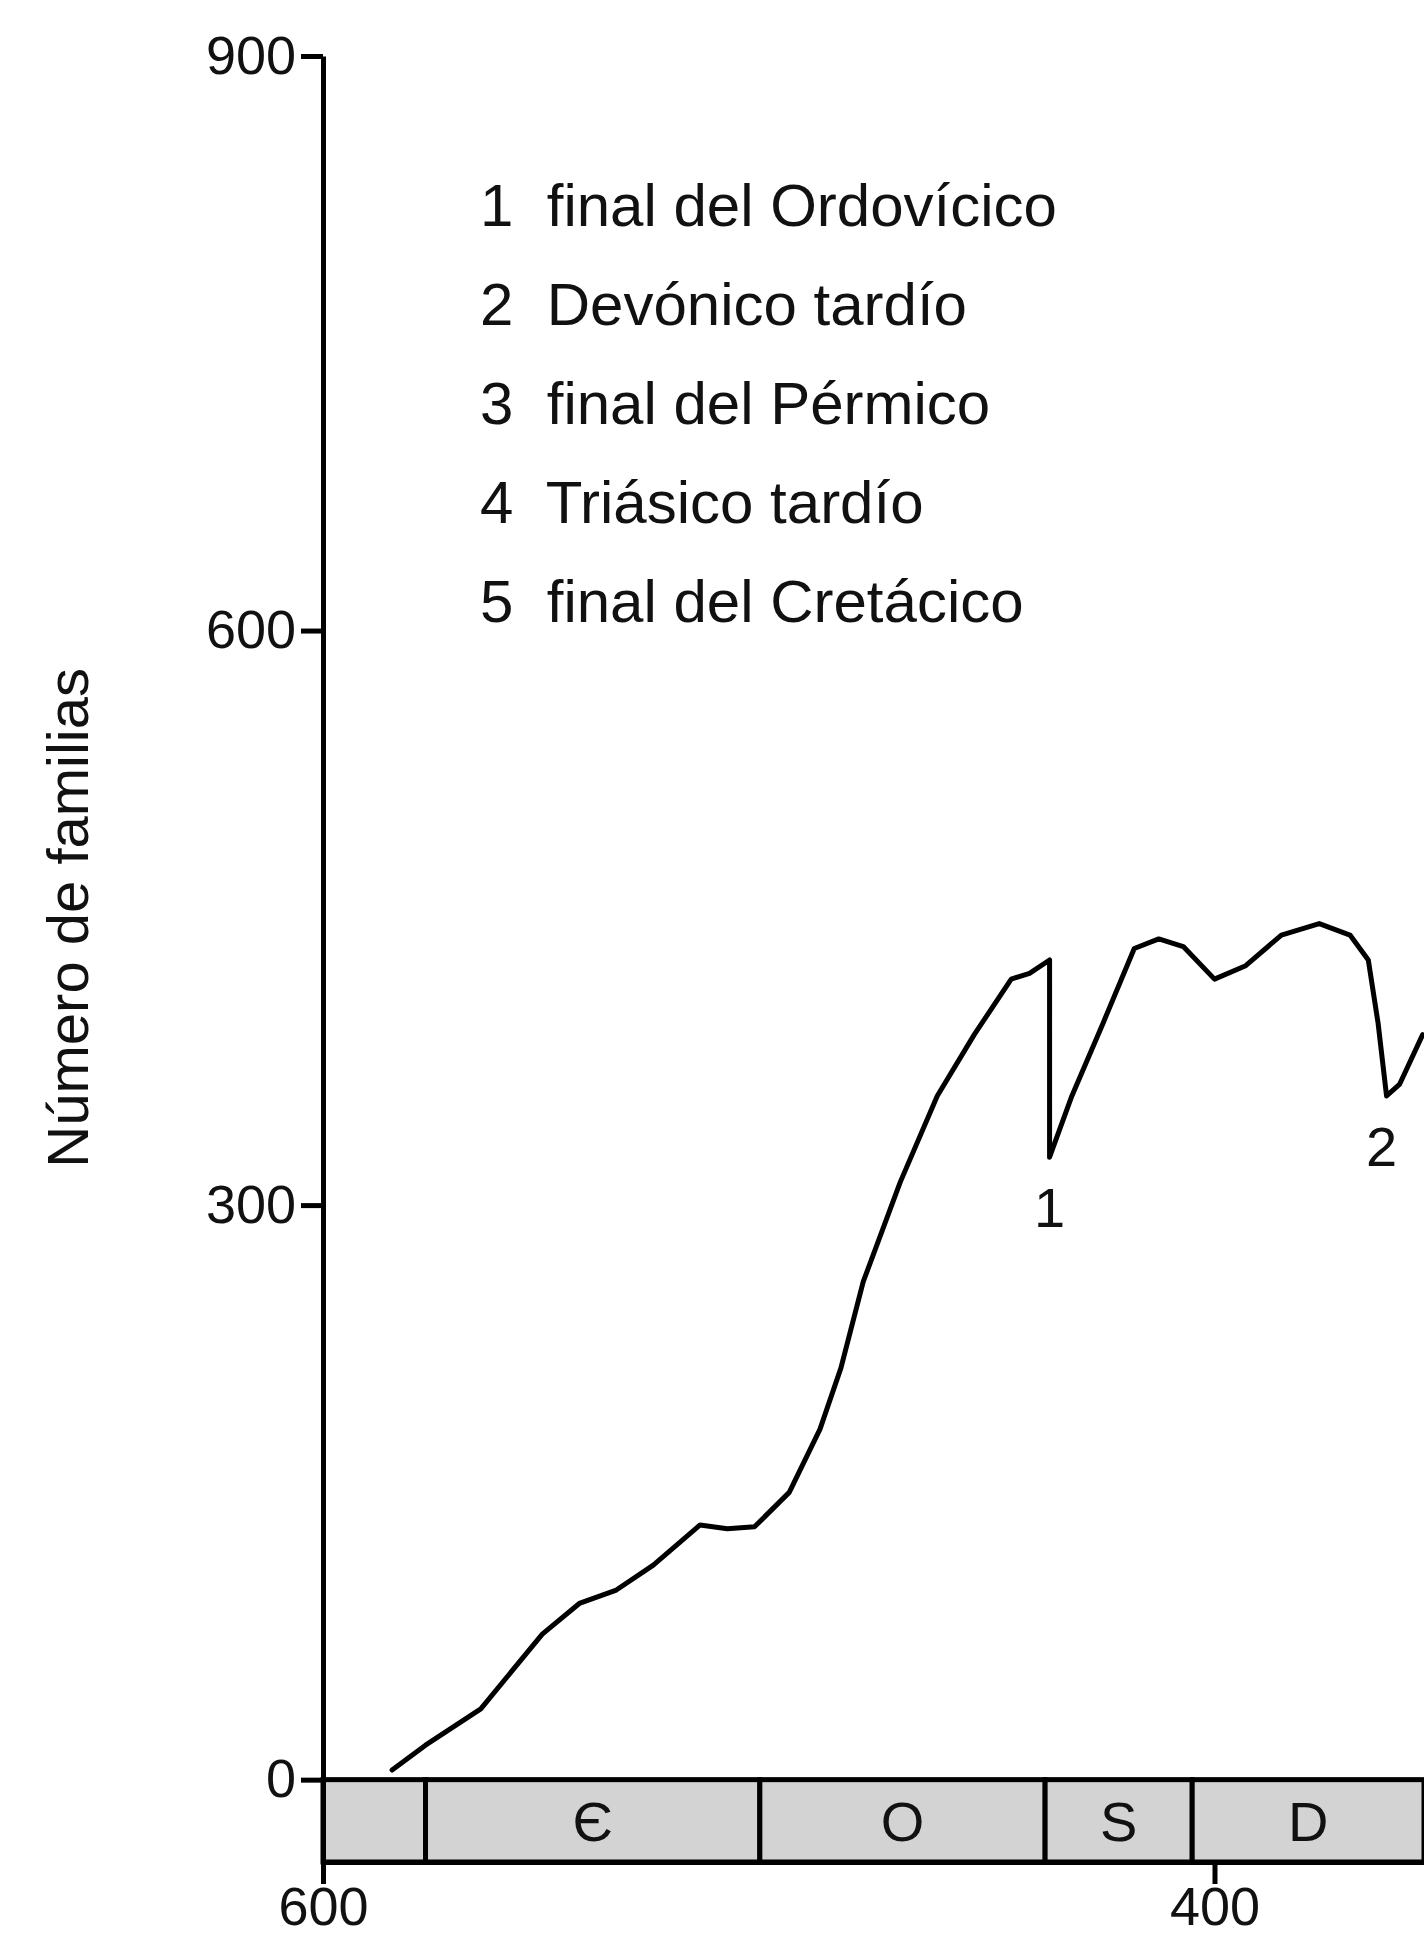 This screenshot has height=1935, width=1424. Describe the element at coordinates (592, 1821) in the screenshot. I see `band-label: Є` at that location.